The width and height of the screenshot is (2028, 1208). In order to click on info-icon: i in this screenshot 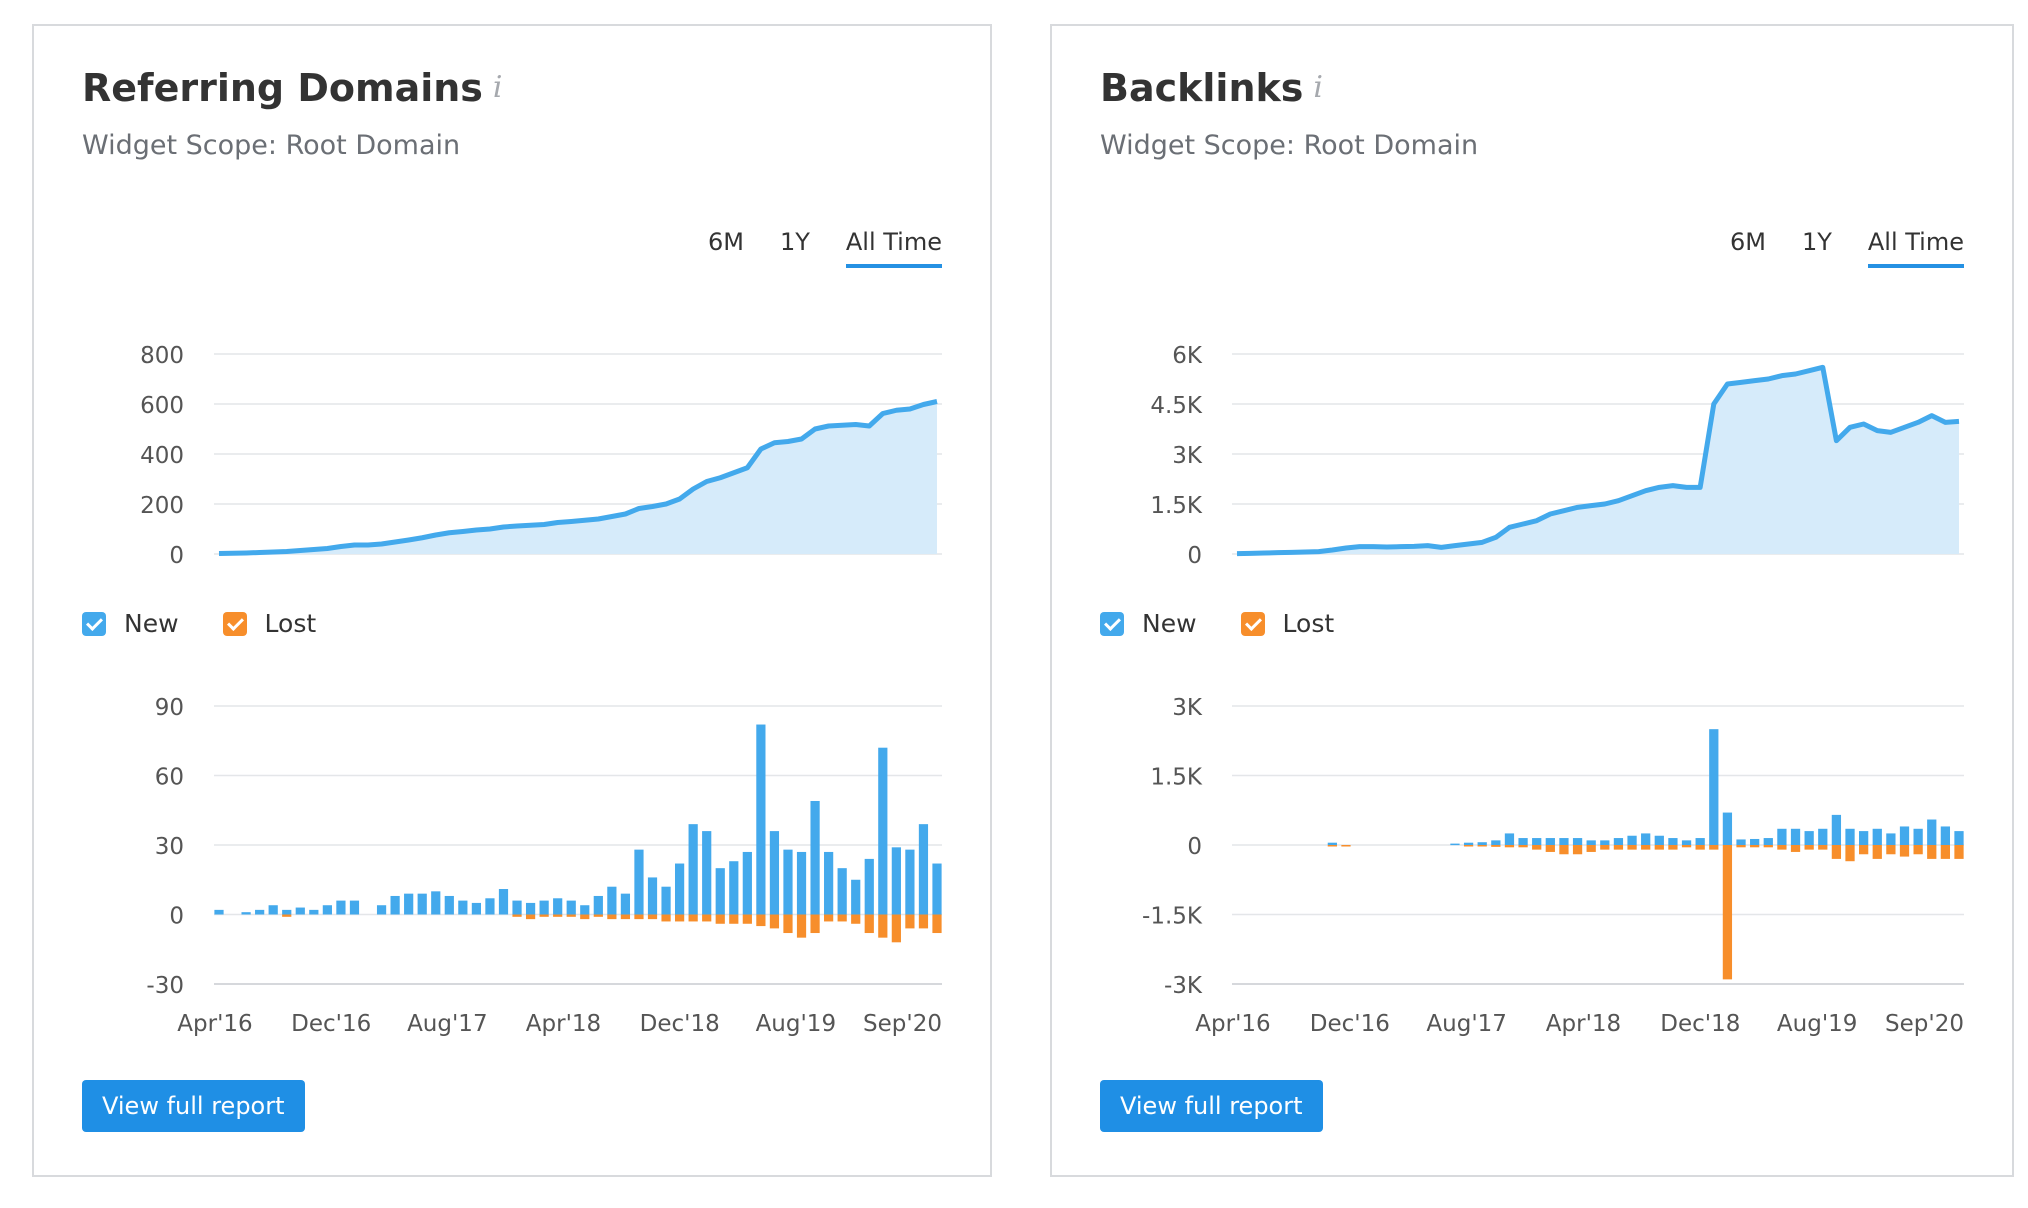, I will do `click(1318, 87)`.